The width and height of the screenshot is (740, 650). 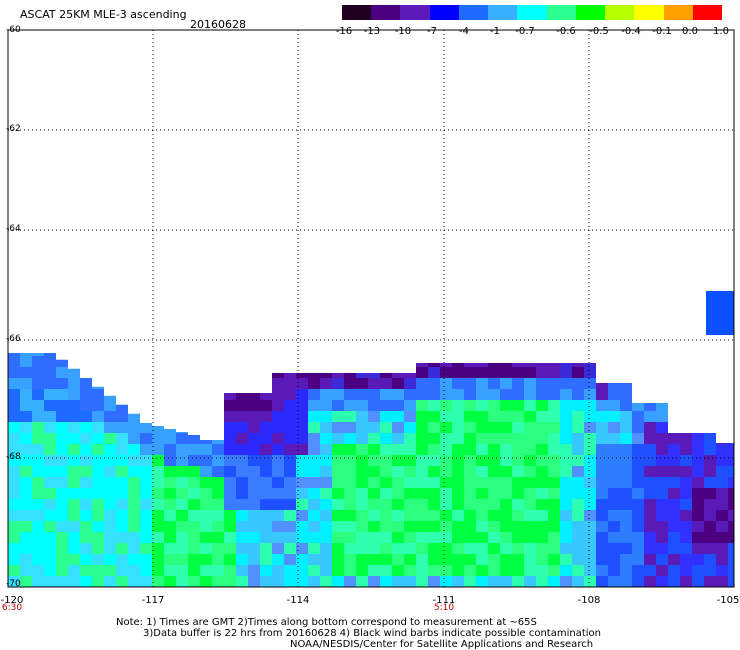 What do you see at coordinates (728, 600) in the screenshot?
I see `lon-label-105: -105` at bounding box center [728, 600].